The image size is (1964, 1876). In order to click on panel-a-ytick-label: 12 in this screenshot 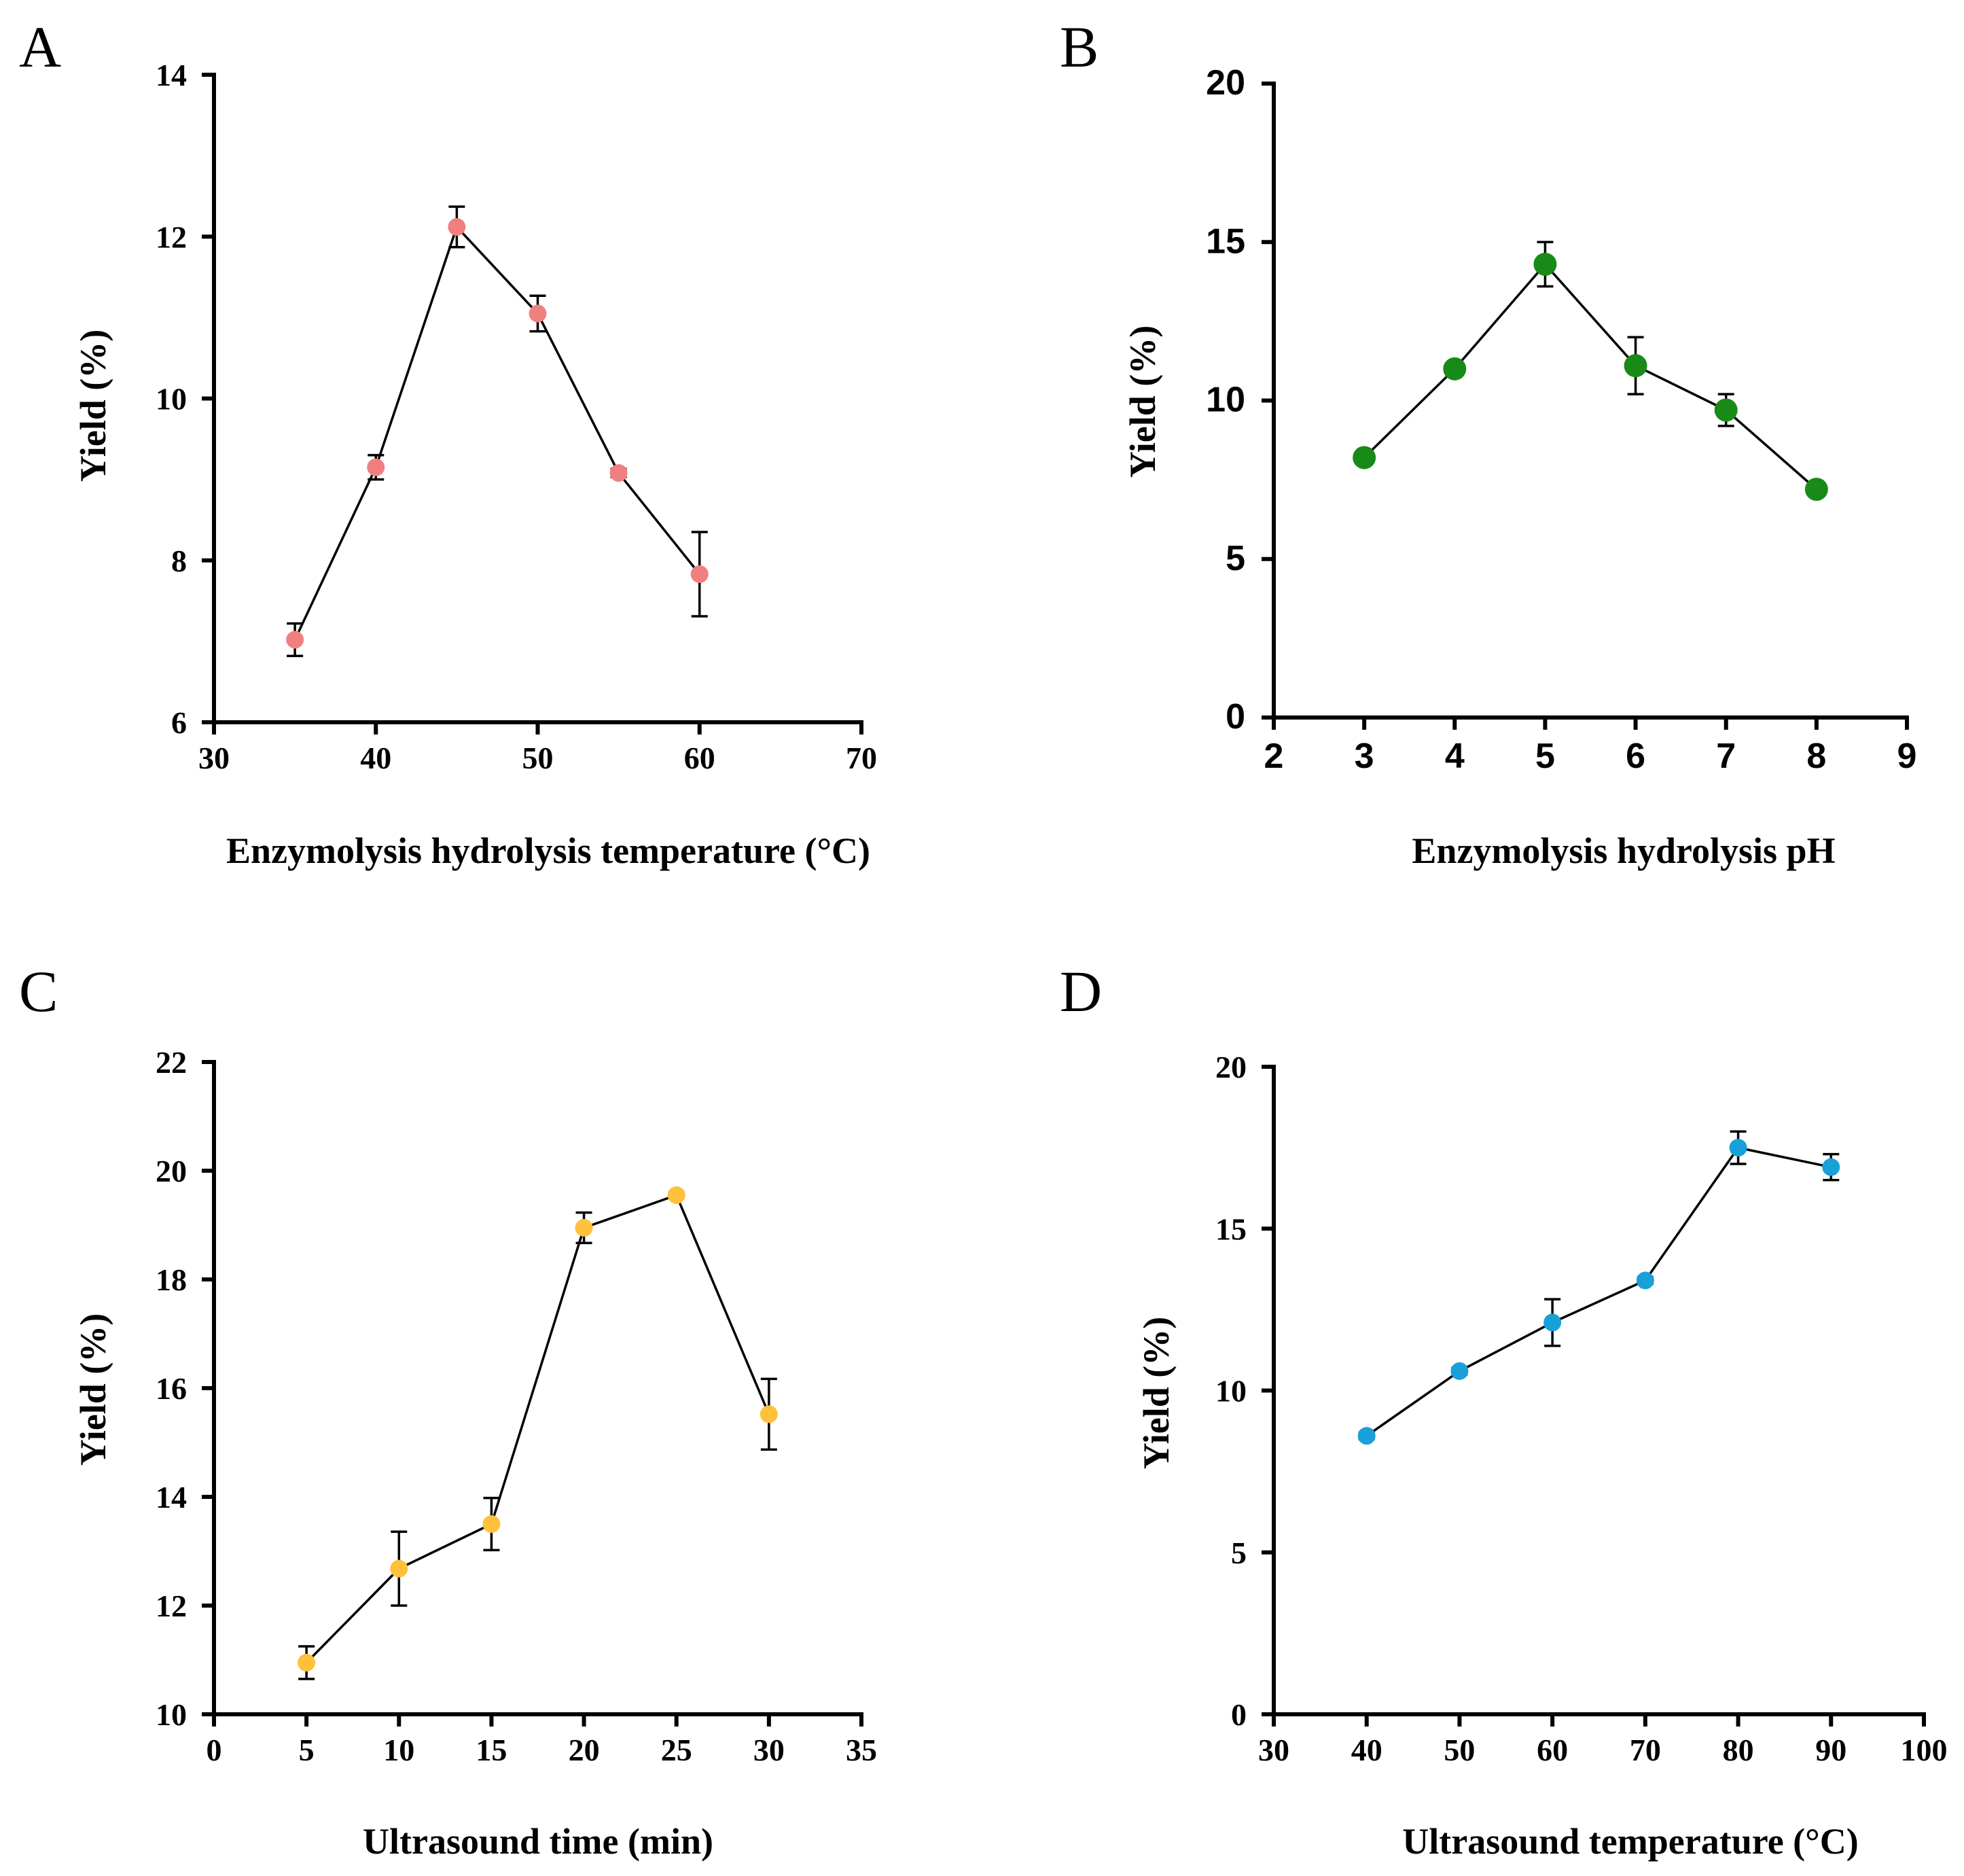, I will do `click(171, 236)`.